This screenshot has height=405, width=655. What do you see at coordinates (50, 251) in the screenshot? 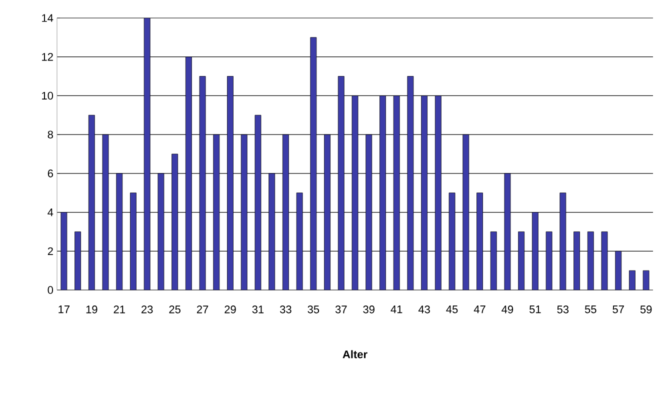
I see `y-tick-label: 2` at bounding box center [50, 251].